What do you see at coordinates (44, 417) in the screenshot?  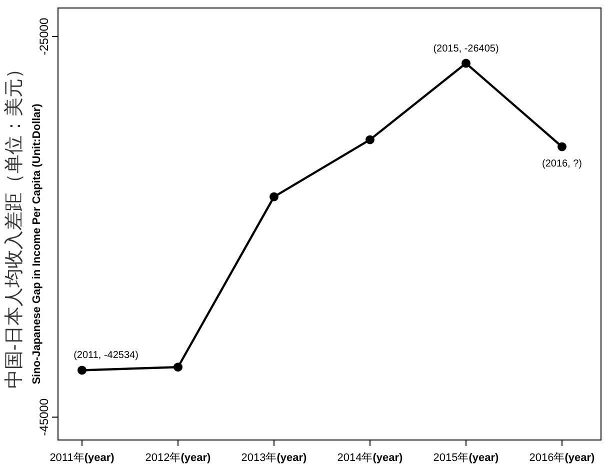 I see `y-tick-label: -45000` at bounding box center [44, 417].